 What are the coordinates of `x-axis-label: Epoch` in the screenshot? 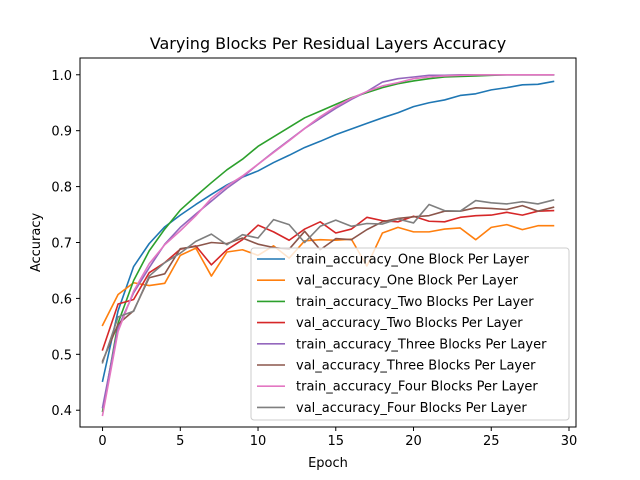 It's located at (328, 463).